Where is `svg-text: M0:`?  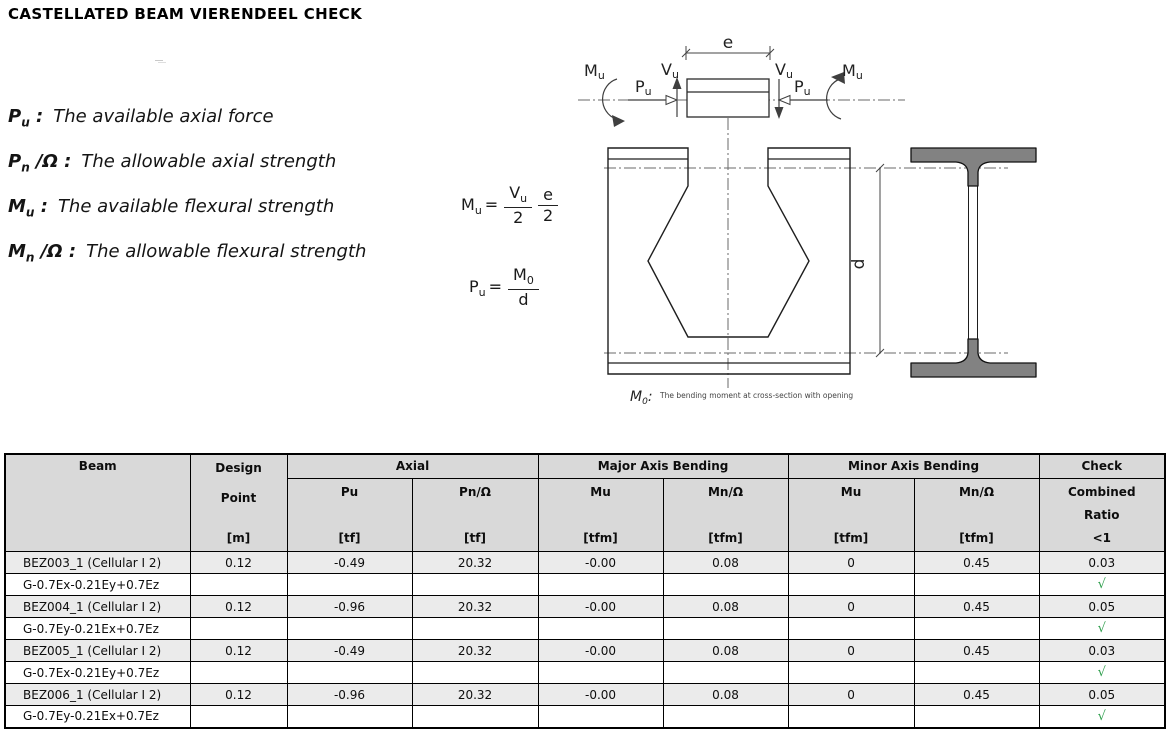 svg-text: M0: is located at coordinates (641, 398).